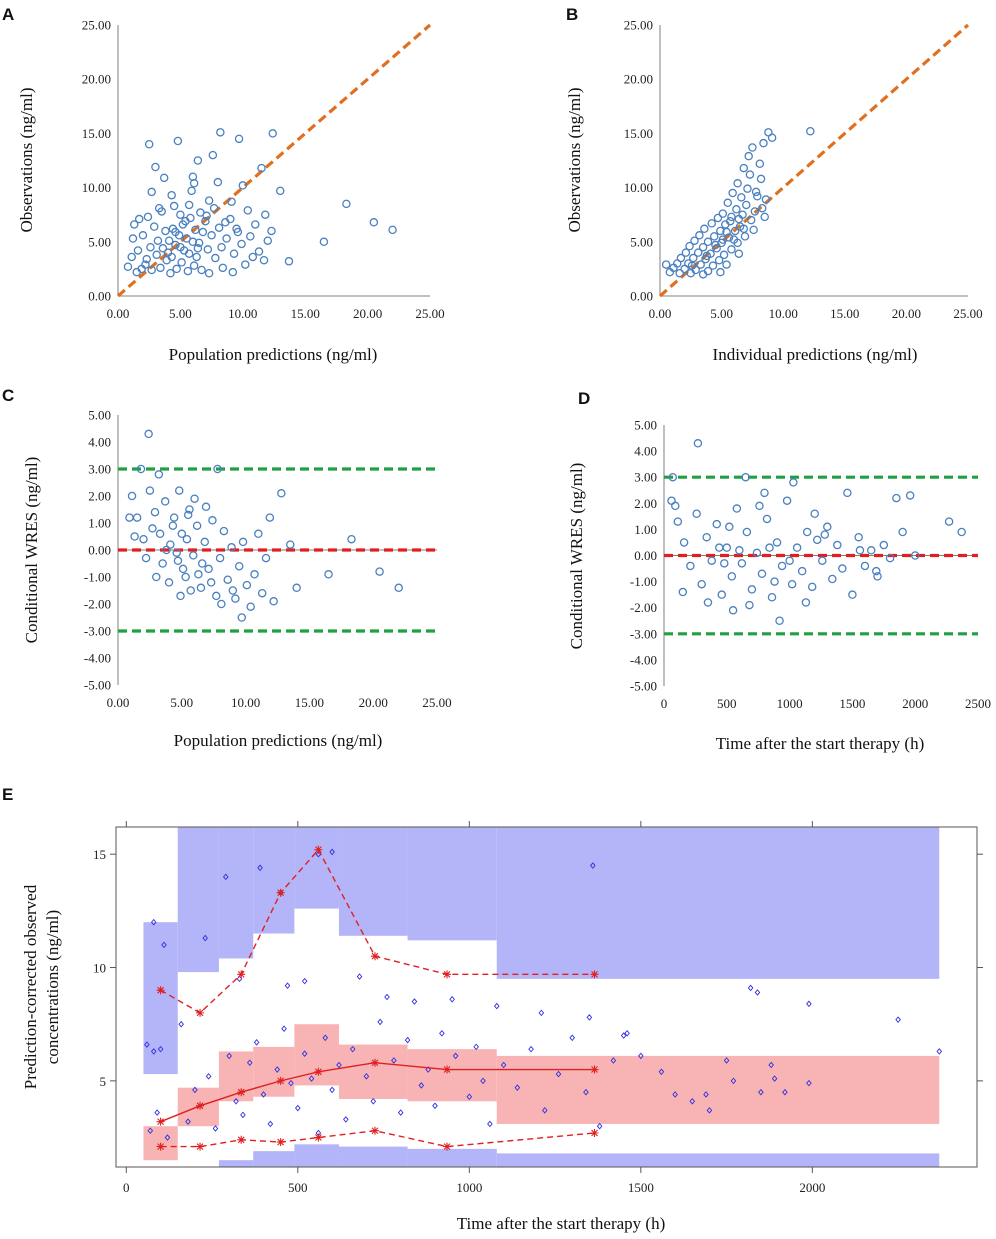 The image size is (996, 1239). I want to click on y-tick-label: -1.00, so click(97, 577).